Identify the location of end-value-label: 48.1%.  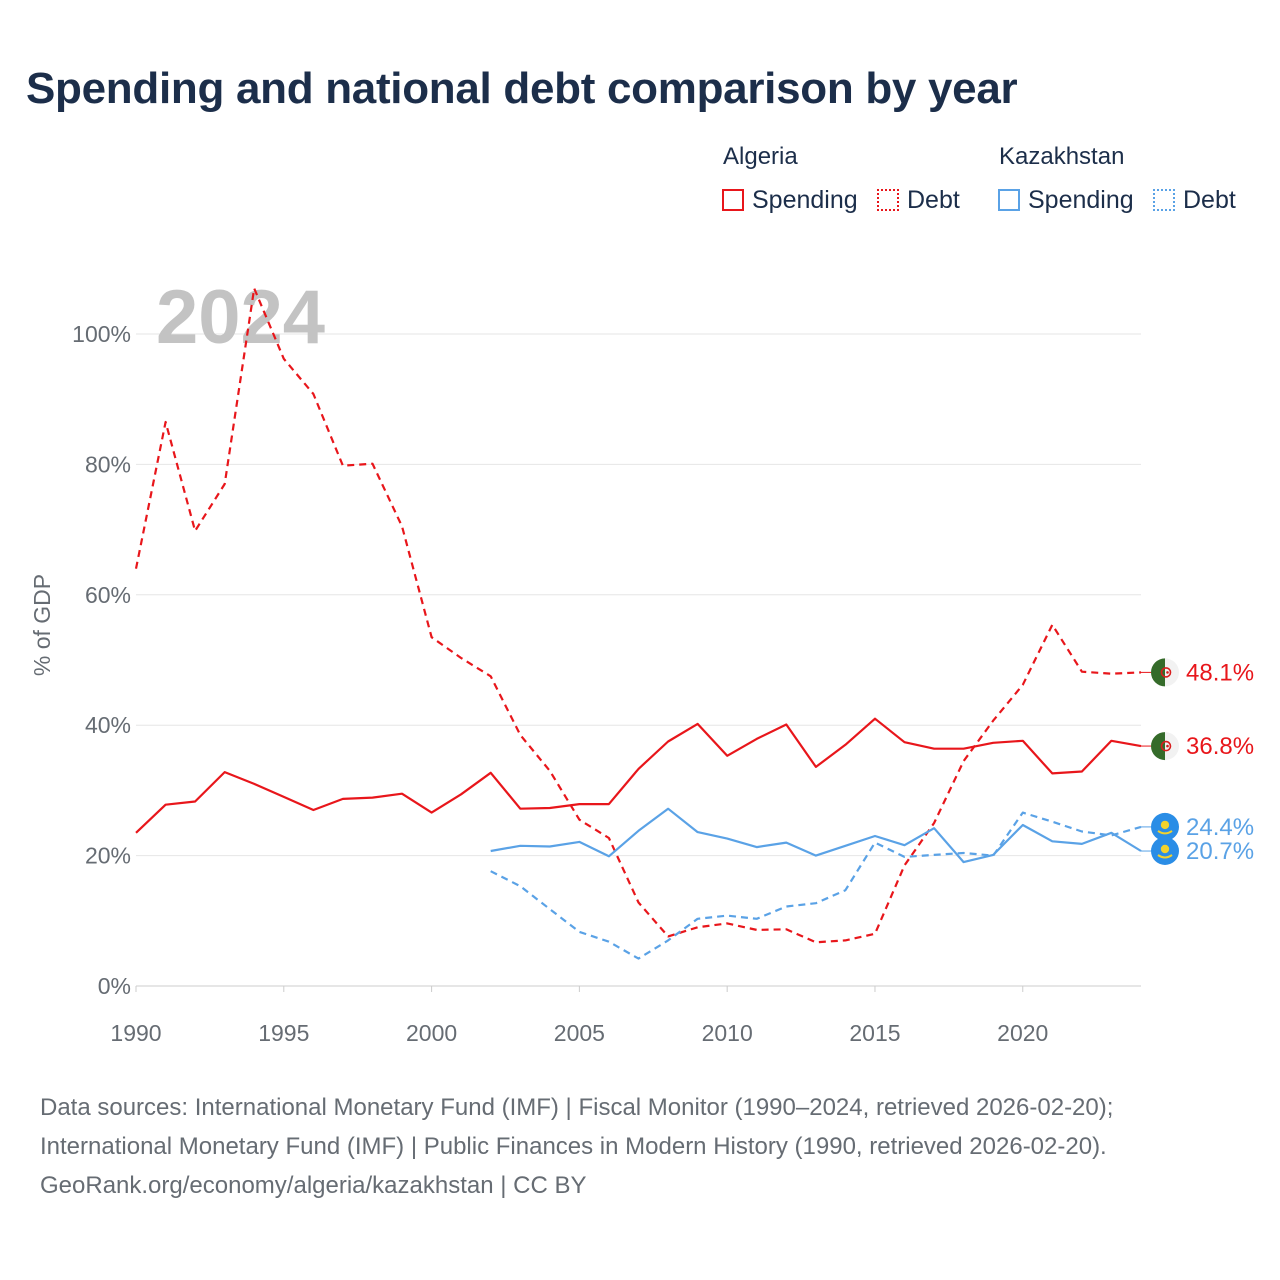
(1220, 672).